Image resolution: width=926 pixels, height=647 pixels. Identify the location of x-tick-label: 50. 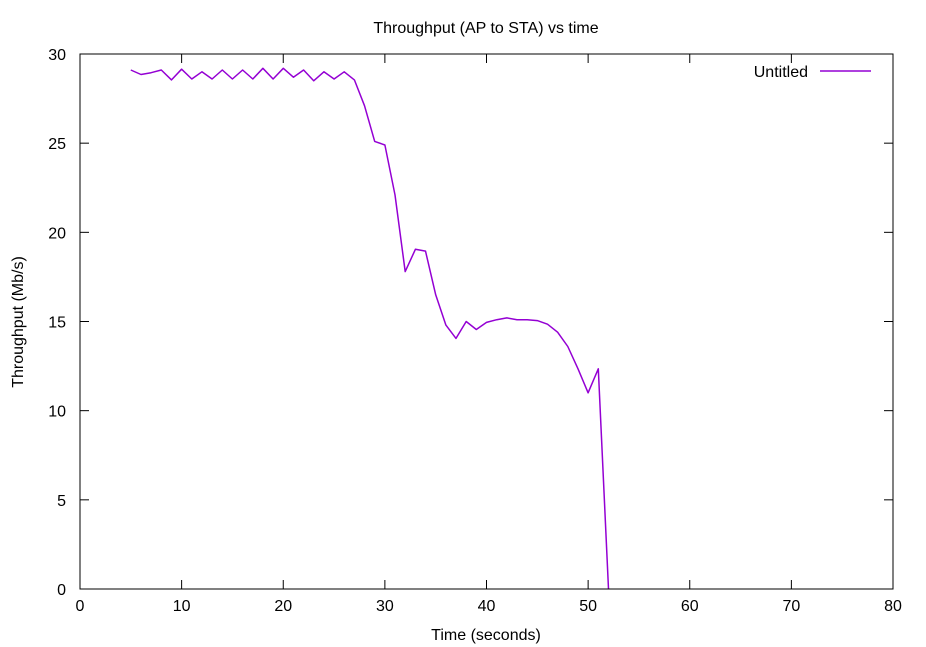
(588, 606).